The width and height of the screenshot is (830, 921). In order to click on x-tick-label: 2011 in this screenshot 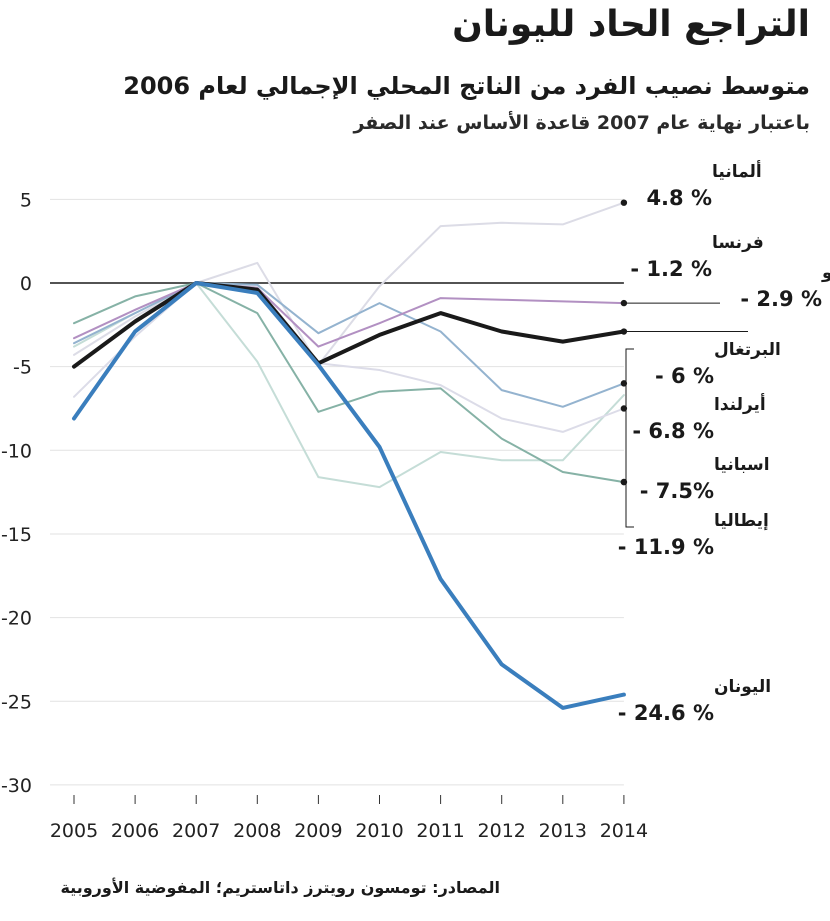, I will do `click(440, 831)`.